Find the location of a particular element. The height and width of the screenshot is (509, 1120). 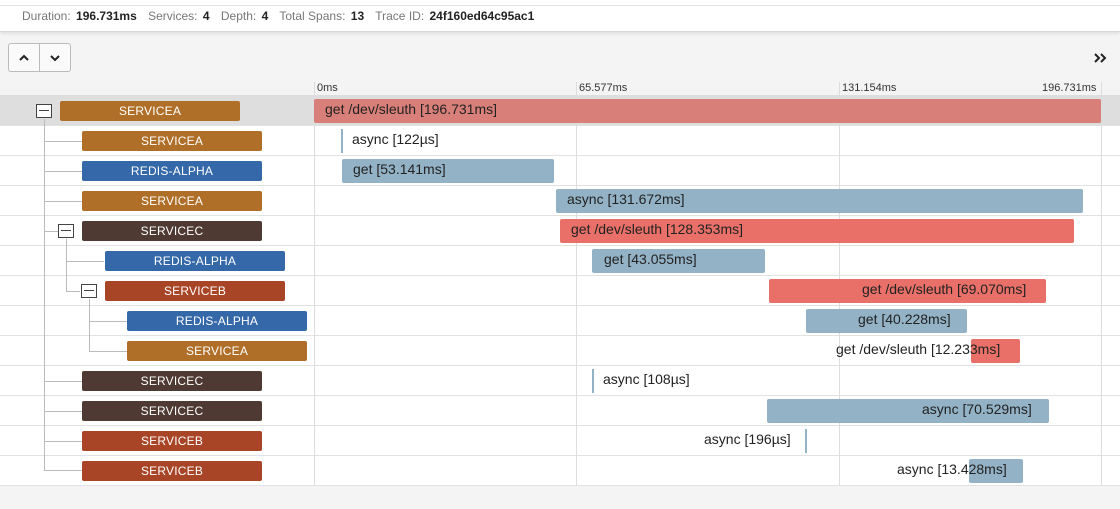

timeline-axis-line is located at coordinates (560, 95).